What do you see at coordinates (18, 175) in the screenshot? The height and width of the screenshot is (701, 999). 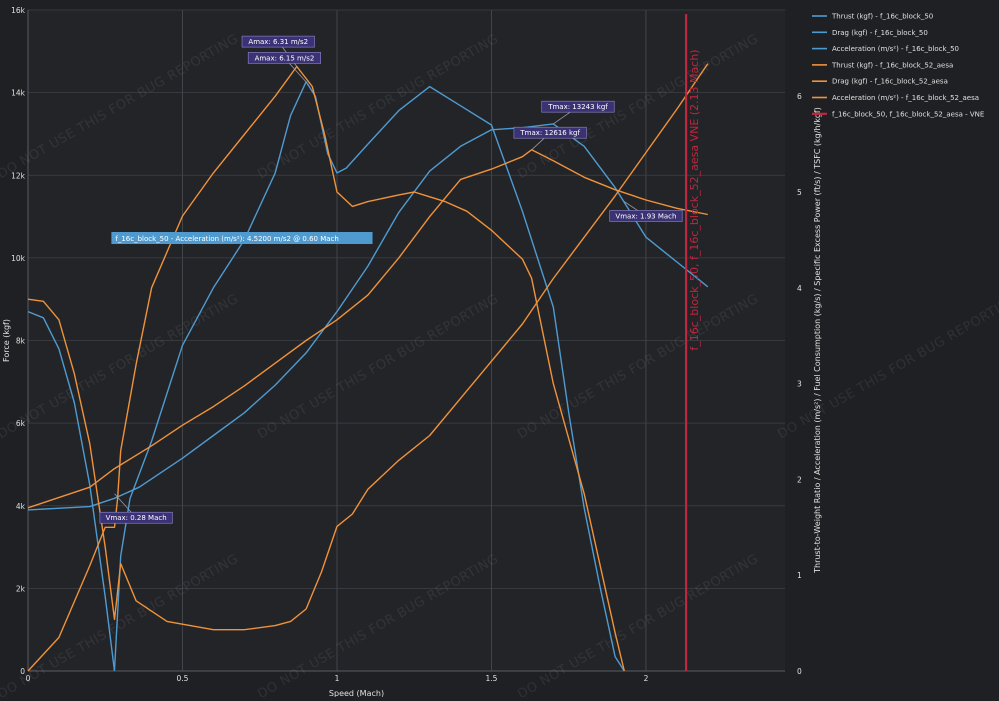 I see `y-left-tick-label: 12k` at bounding box center [18, 175].